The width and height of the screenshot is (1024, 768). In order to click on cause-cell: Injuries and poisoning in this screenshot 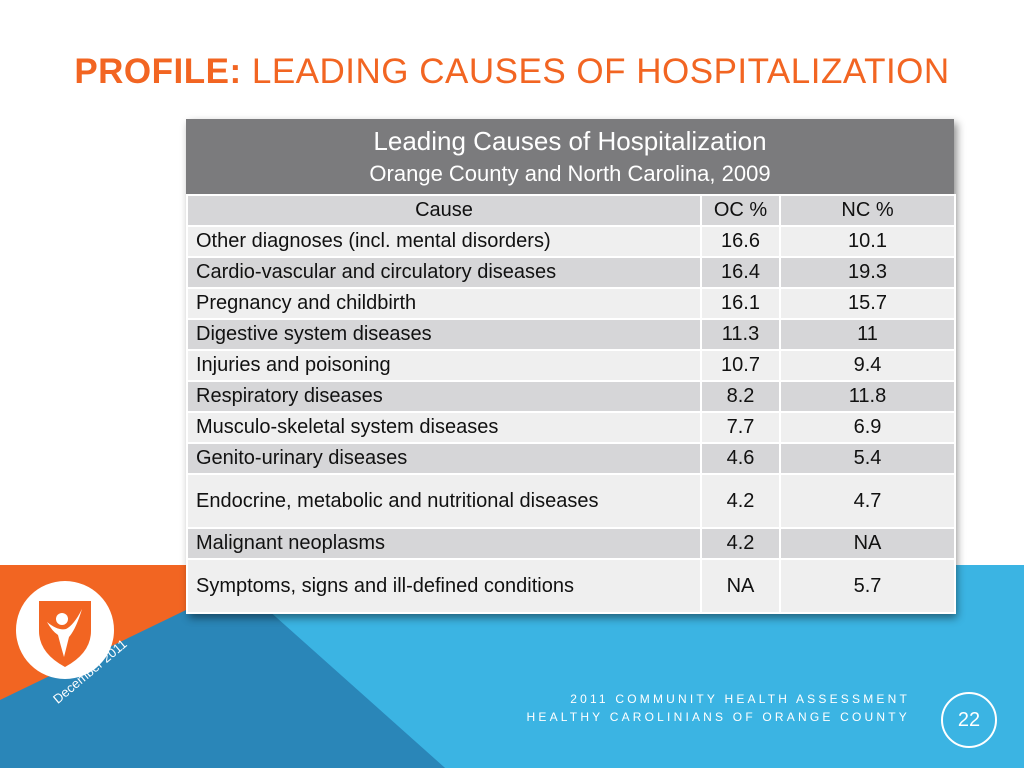, I will do `click(444, 365)`.